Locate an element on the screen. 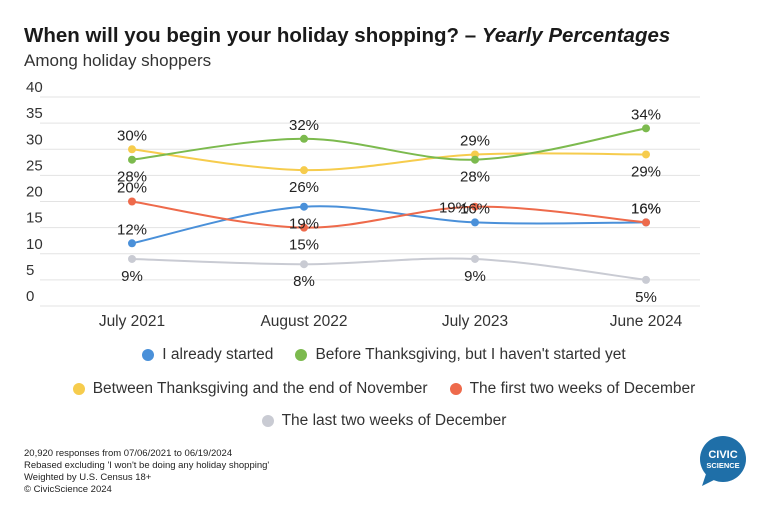 Image resolution: width=768 pixels, height=521 pixels. legend-item: I already started is located at coordinates (207, 355).